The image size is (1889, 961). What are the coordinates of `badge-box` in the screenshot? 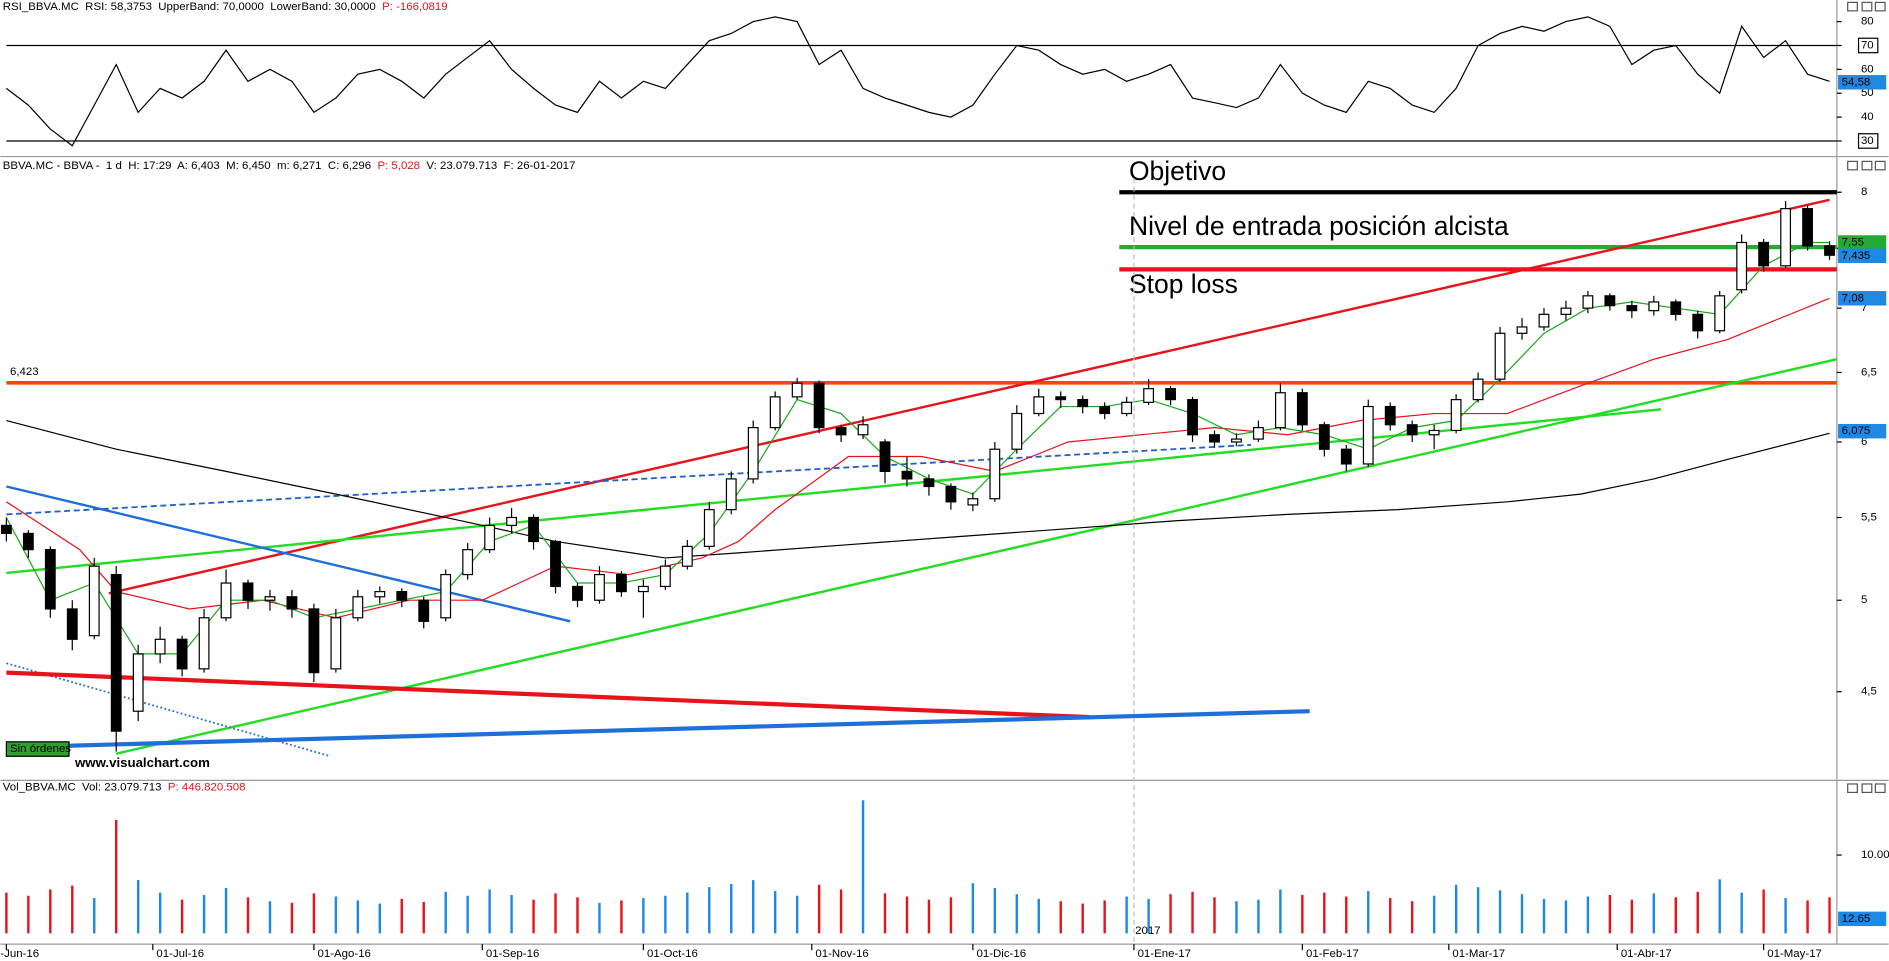 It's located at (37, 749).